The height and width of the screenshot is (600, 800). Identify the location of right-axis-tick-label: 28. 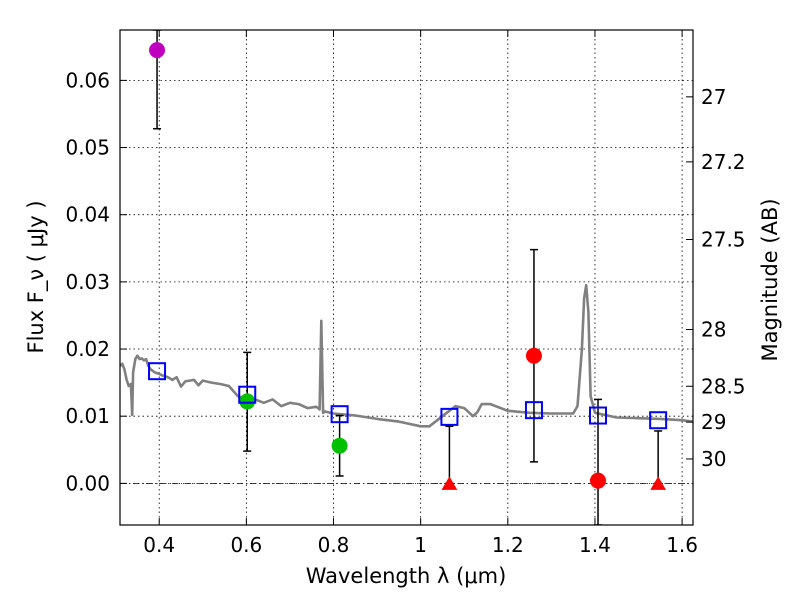
(713, 329).